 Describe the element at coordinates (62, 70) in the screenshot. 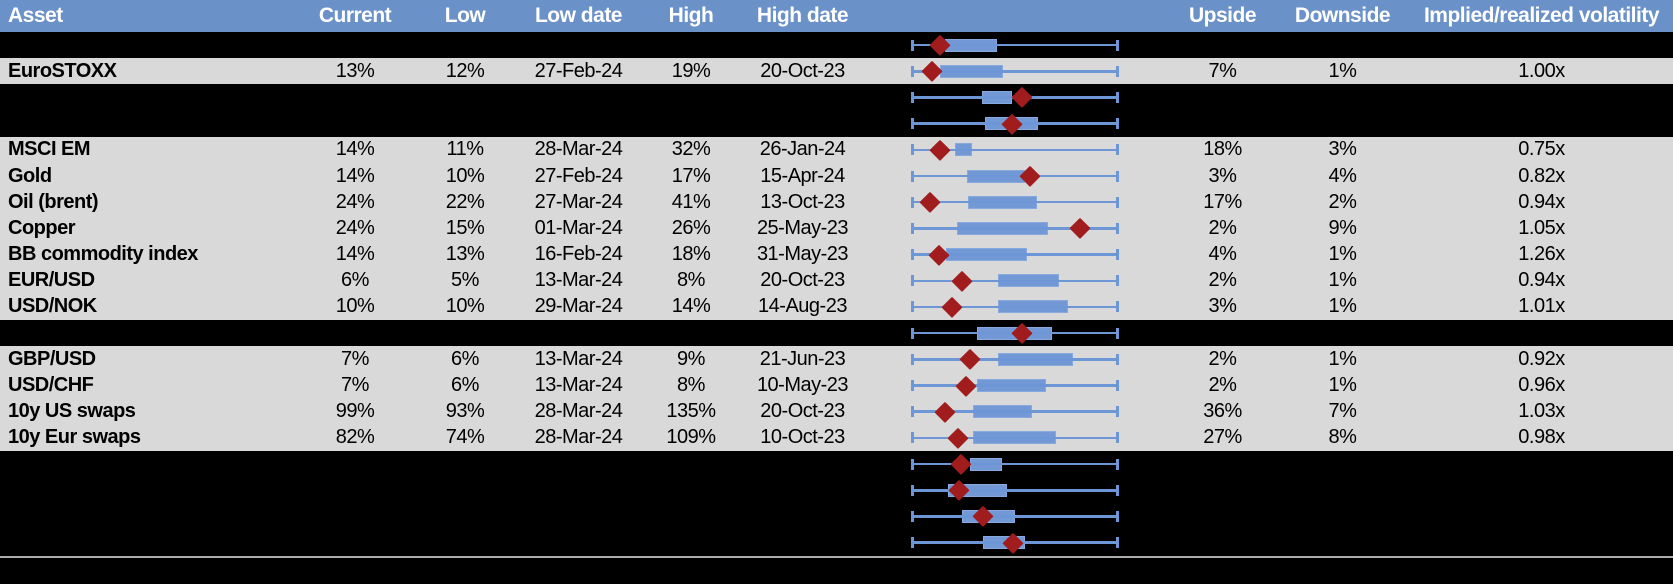

I see `cell-asset: EuroSTOXX` at that location.